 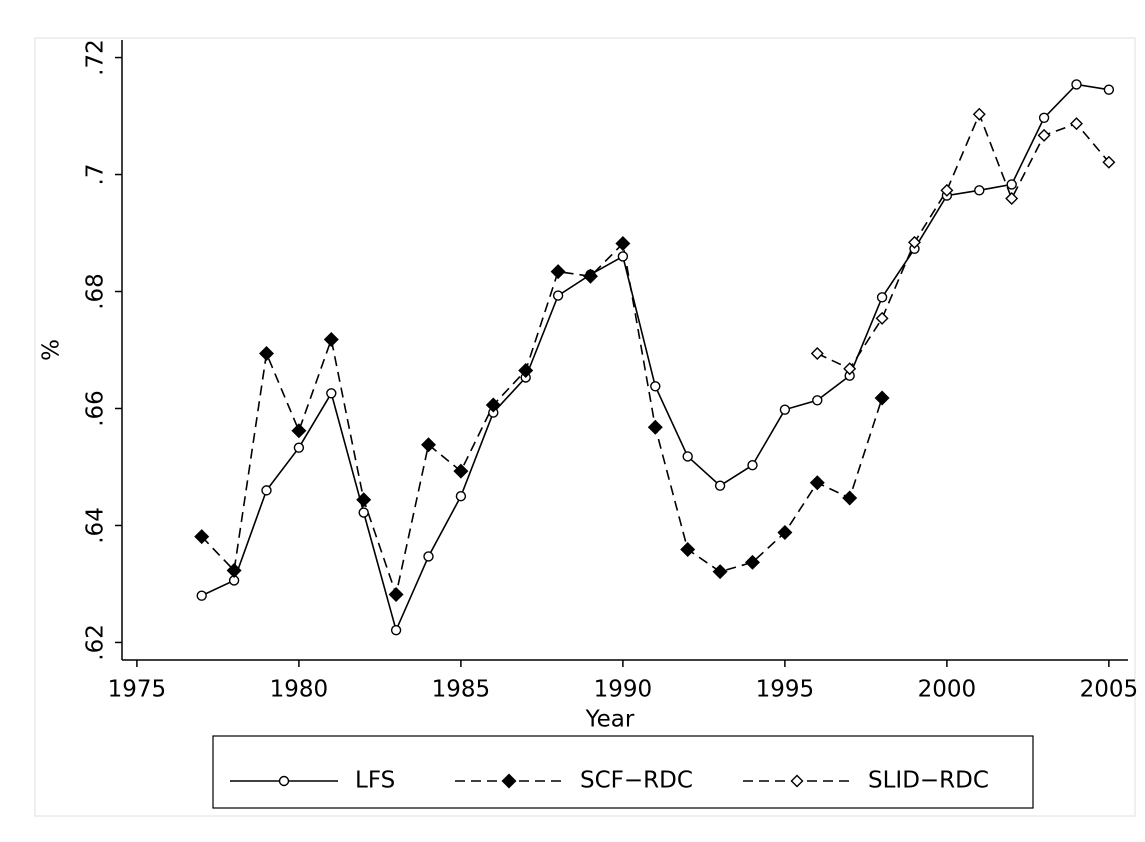 I want to click on legend, so click(x=623, y=772).